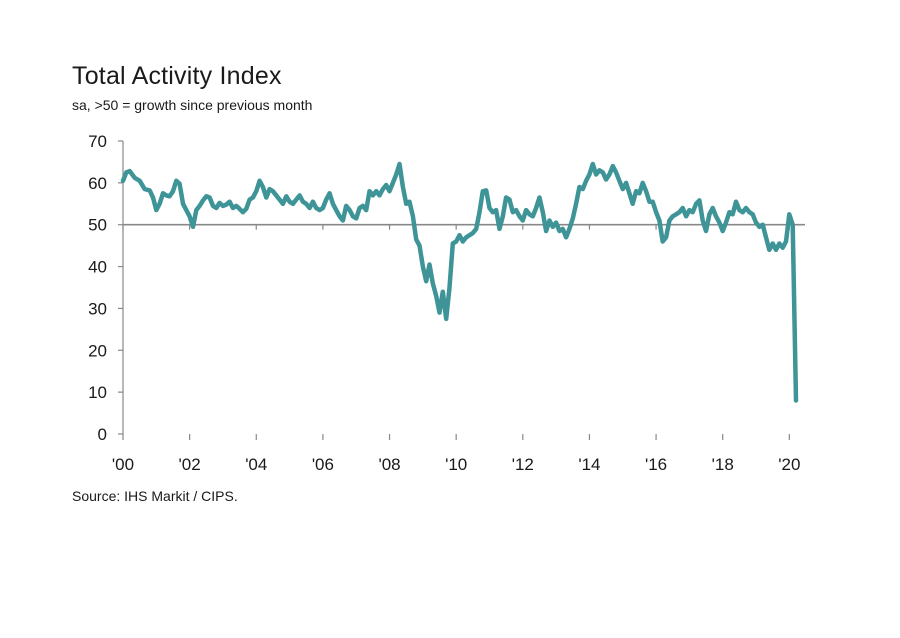  What do you see at coordinates (97, 267) in the screenshot?
I see `y-tick-label: 40` at bounding box center [97, 267].